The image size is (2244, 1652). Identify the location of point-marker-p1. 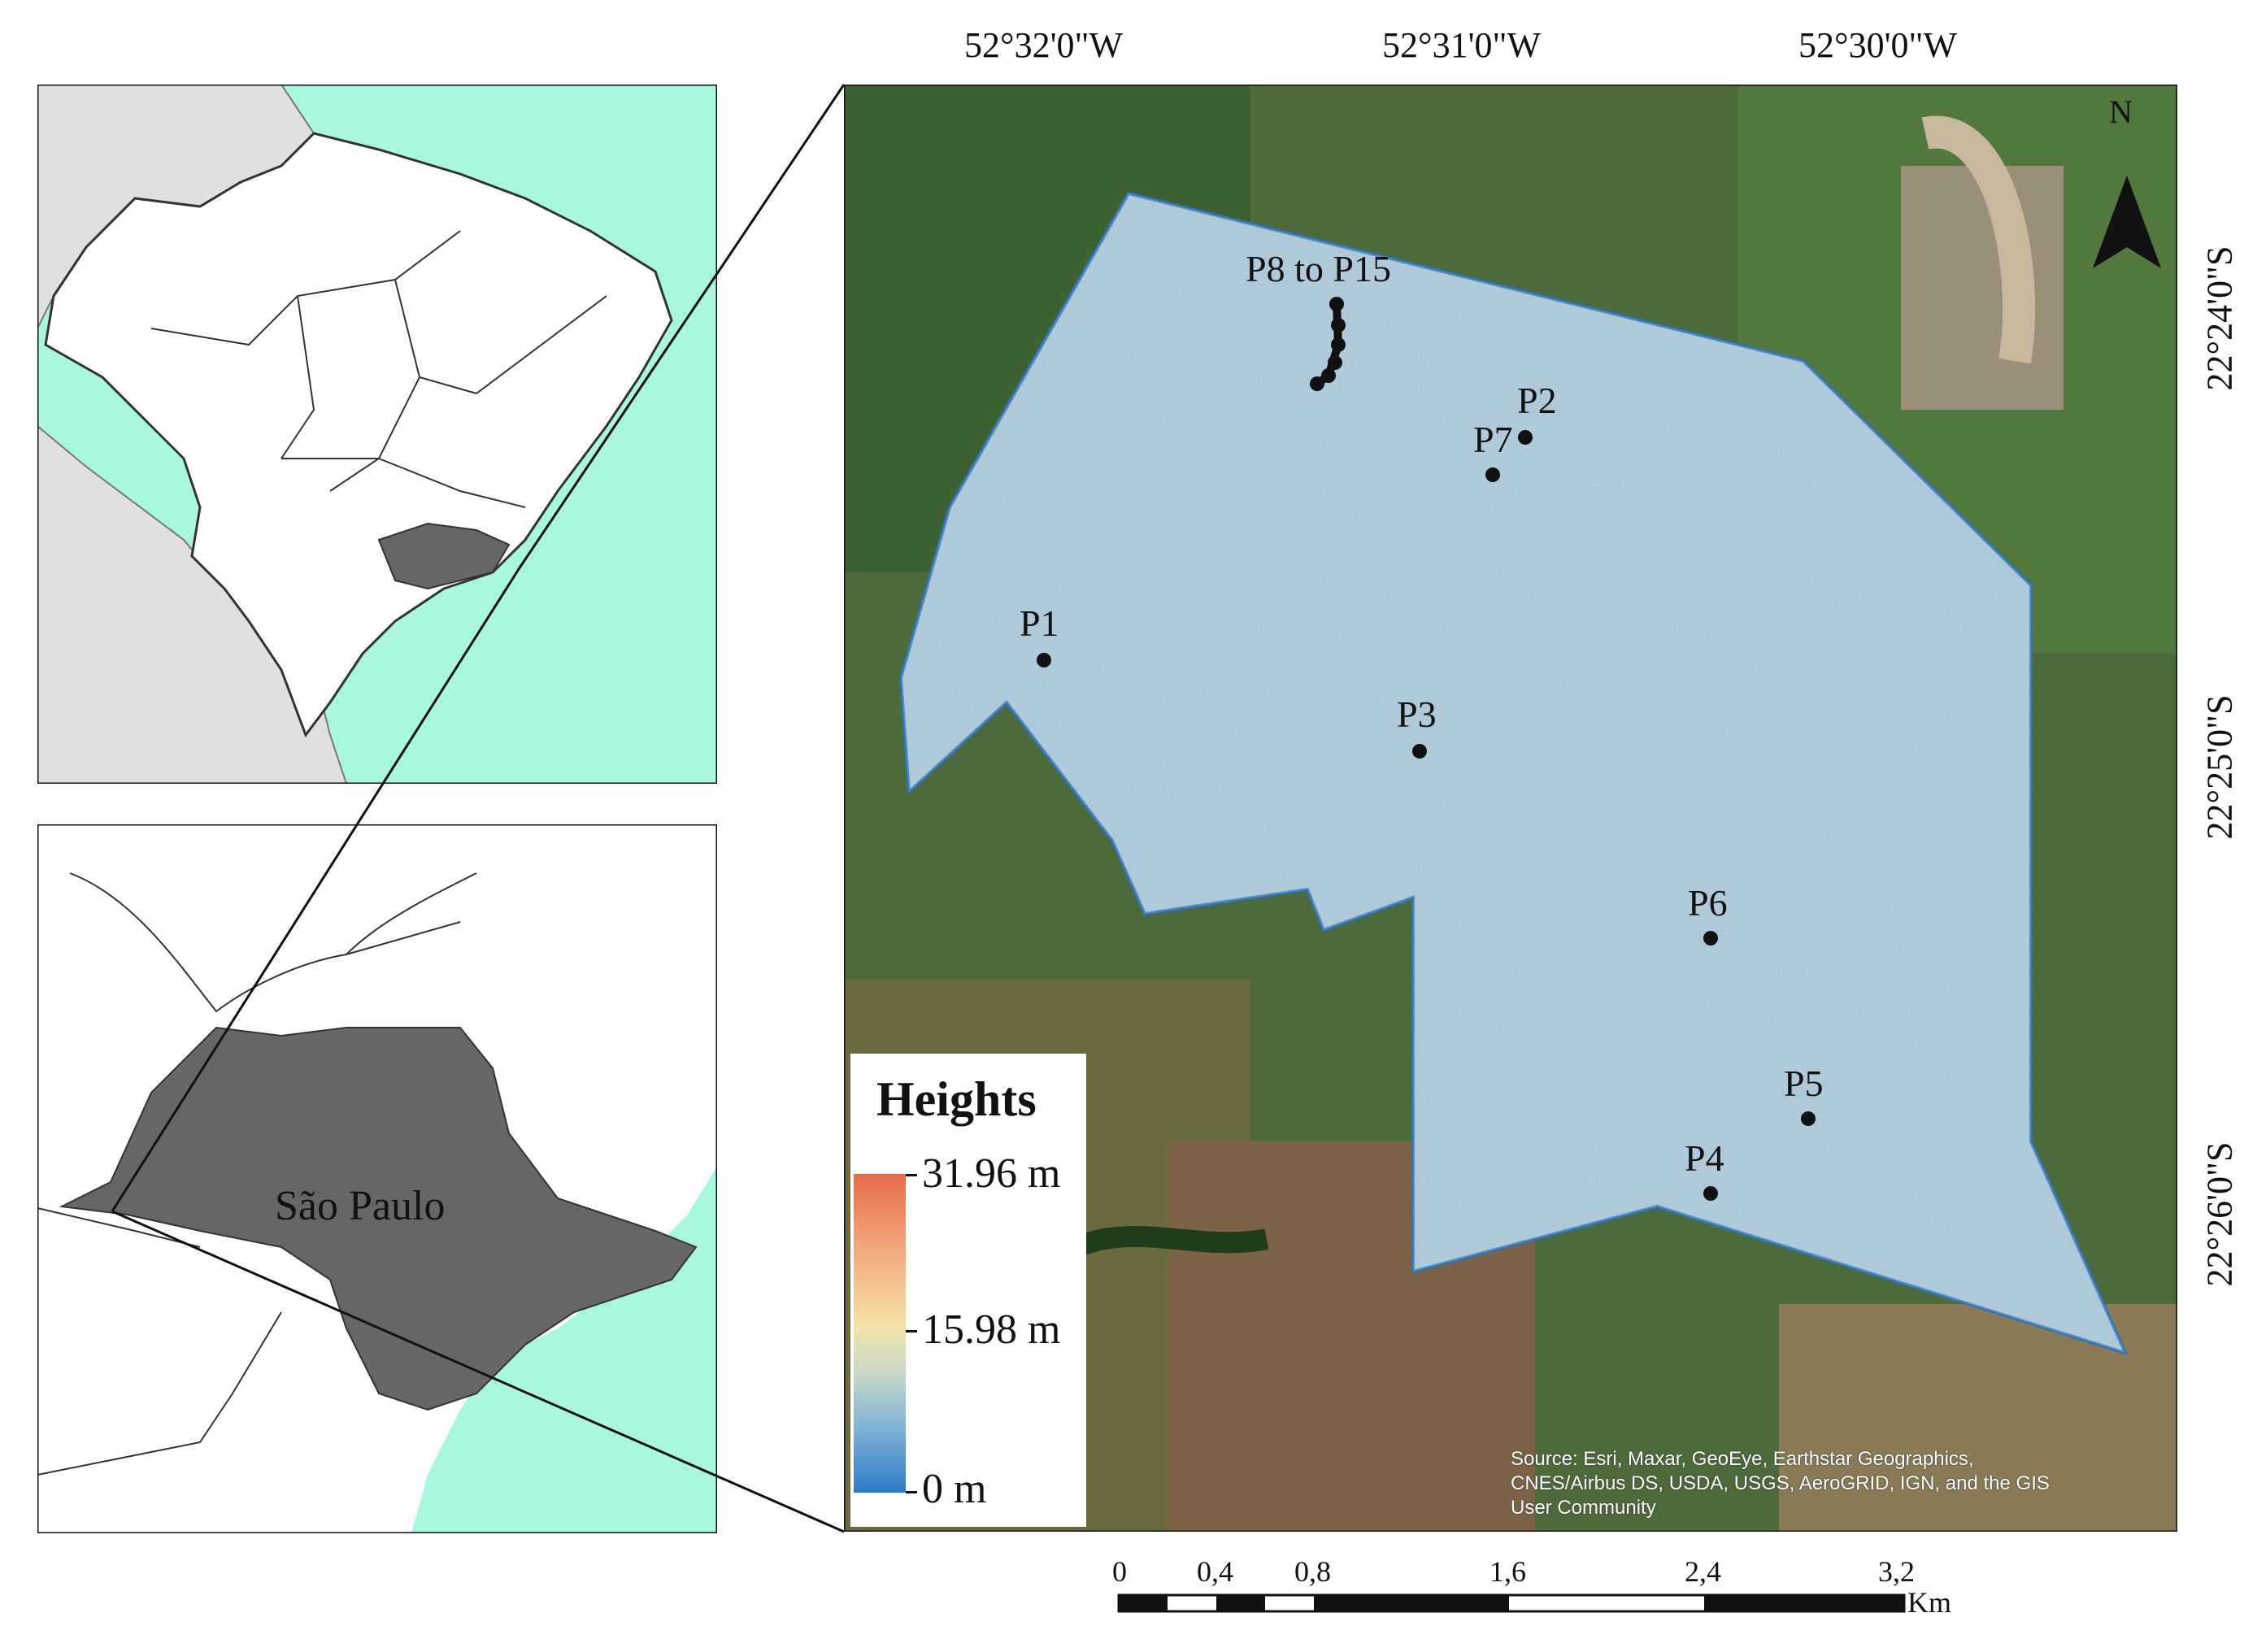
(1044, 660).